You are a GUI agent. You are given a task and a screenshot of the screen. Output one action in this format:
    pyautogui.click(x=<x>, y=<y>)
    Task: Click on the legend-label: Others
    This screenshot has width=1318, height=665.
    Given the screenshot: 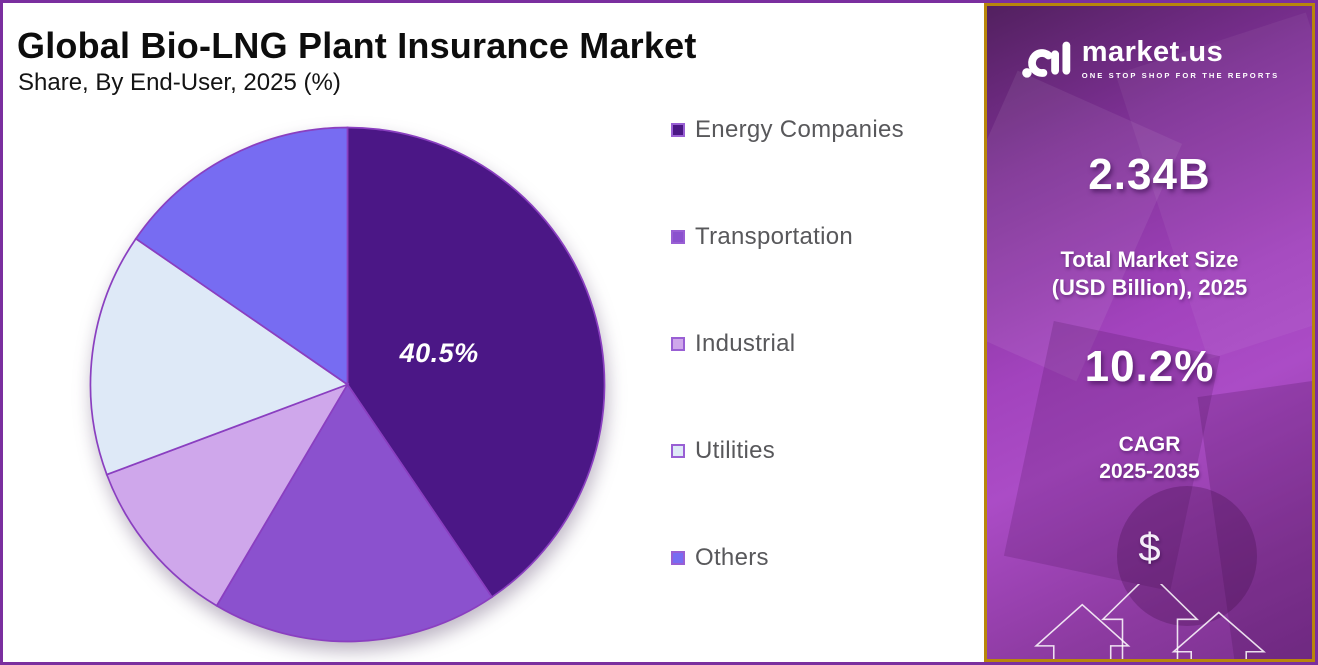 What is the action you would take?
    pyautogui.click(x=732, y=557)
    